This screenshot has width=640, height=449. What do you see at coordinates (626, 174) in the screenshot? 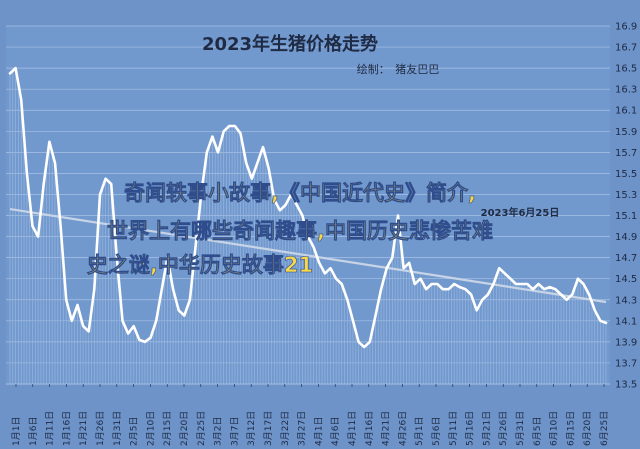
I see `y-tick-label: 15.5` at bounding box center [626, 174].